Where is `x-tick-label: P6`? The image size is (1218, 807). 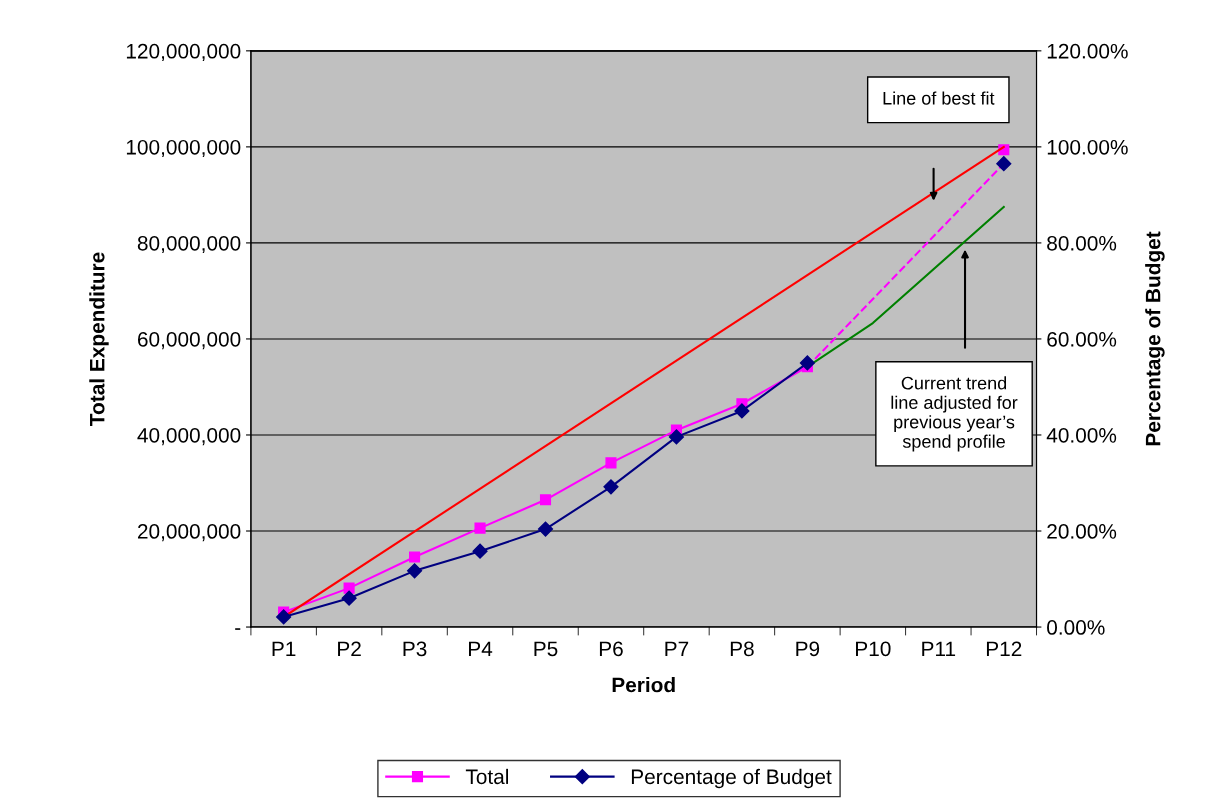
x-tick-label: P6 is located at coordinates (611, 649).